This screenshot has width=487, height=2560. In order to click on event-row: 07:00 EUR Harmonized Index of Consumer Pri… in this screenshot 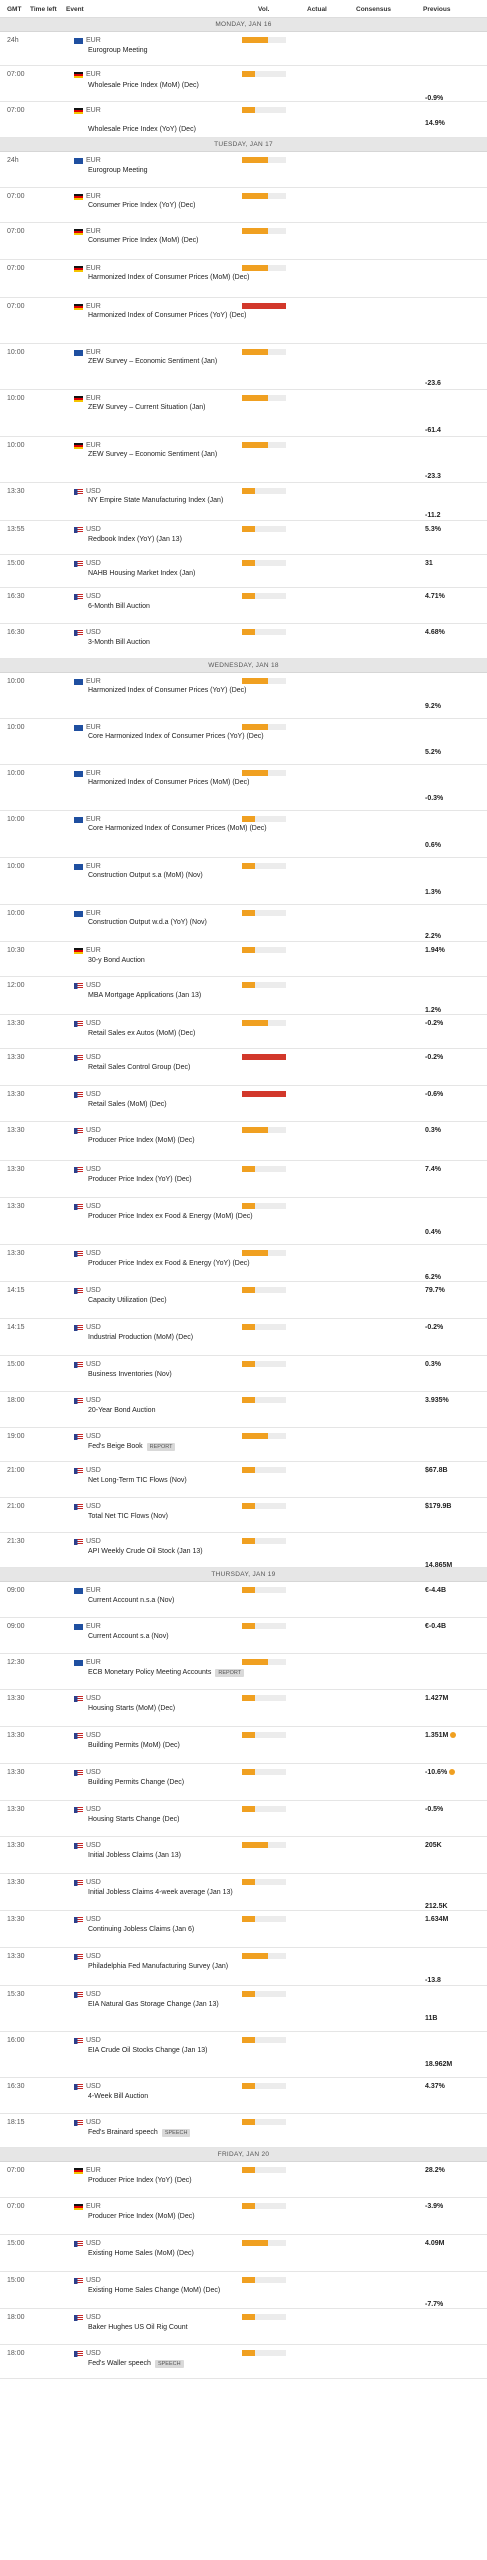, I will do `click(243, 279)`.